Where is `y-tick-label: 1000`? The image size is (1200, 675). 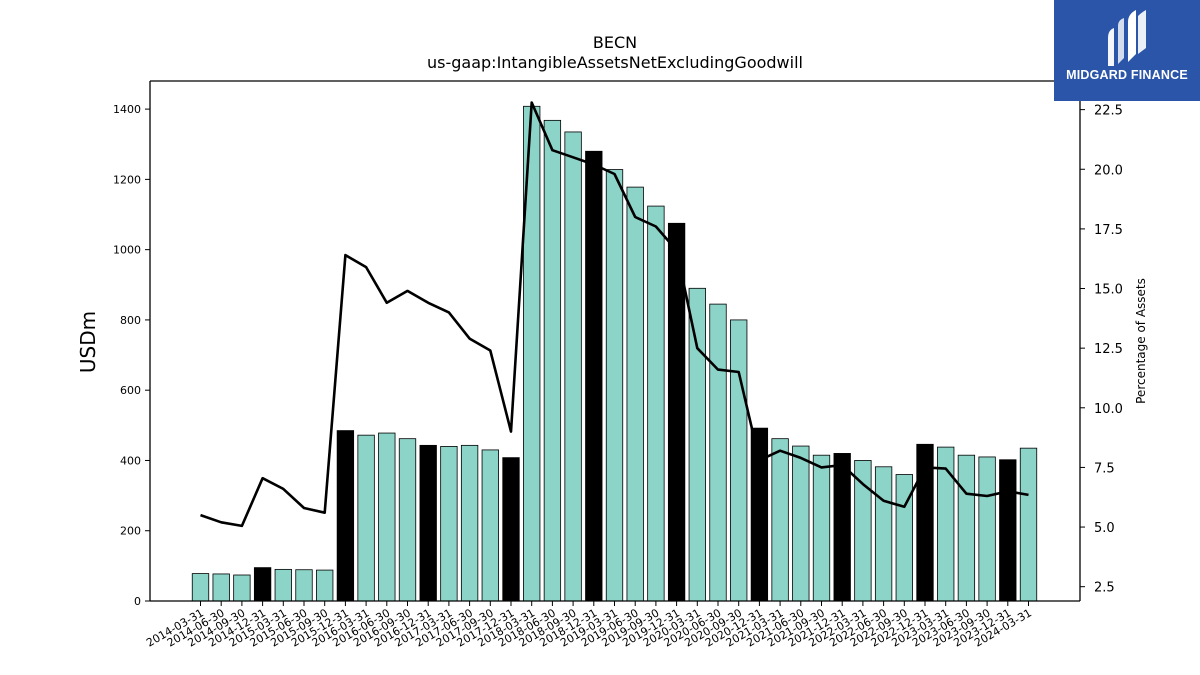 y-tick-label: 1000 is located at coordinates (127, 250).